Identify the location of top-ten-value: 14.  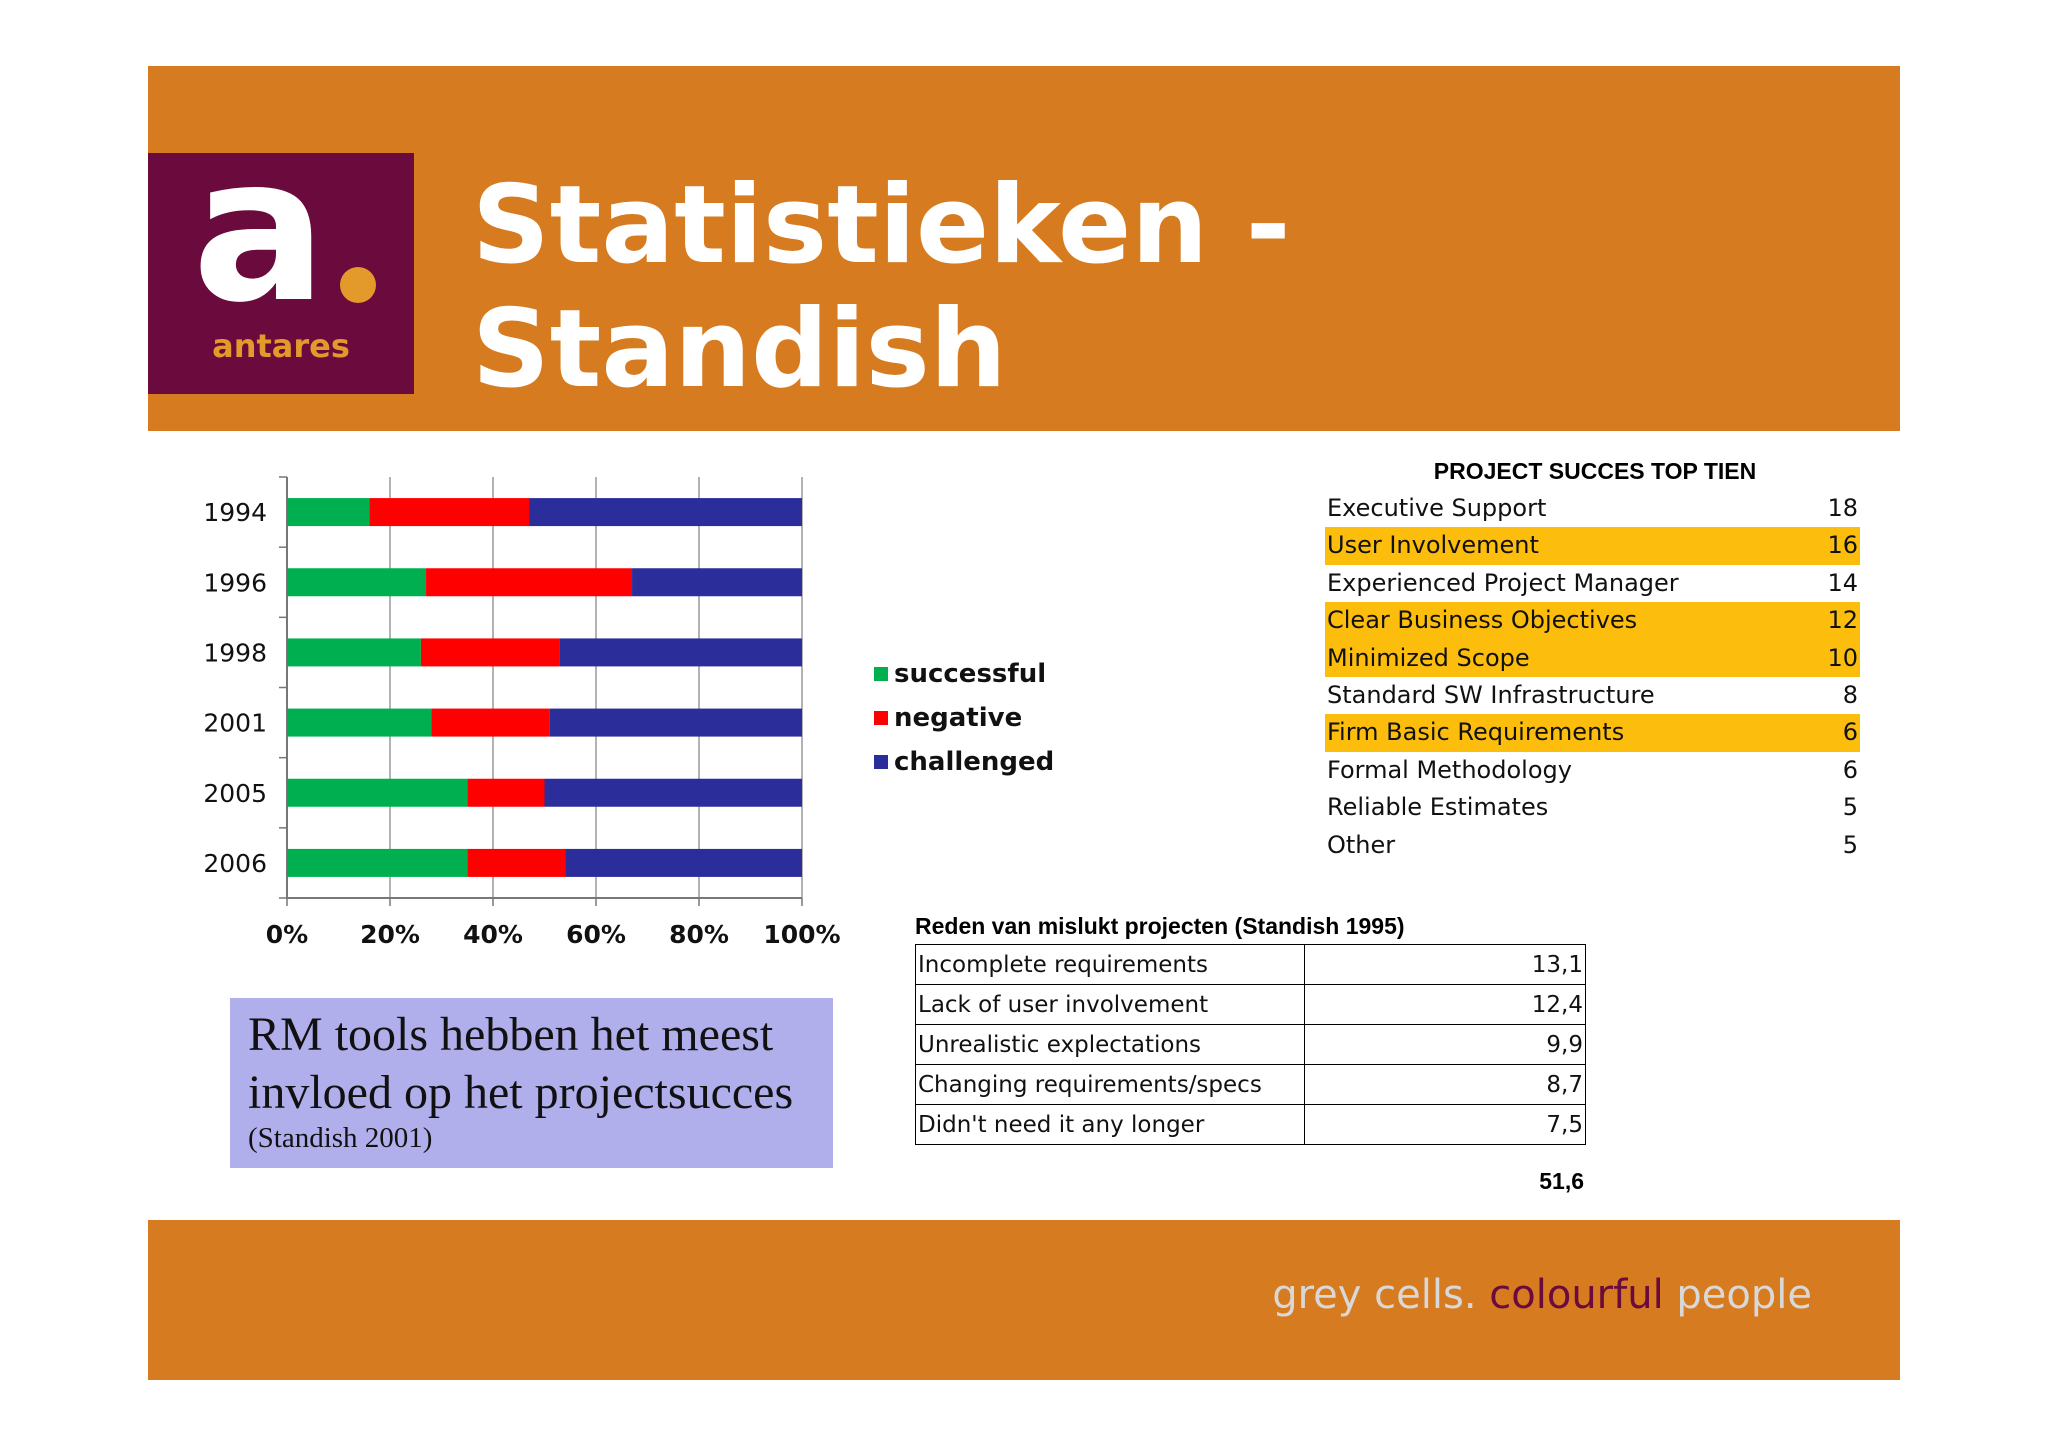
(1842, 582).